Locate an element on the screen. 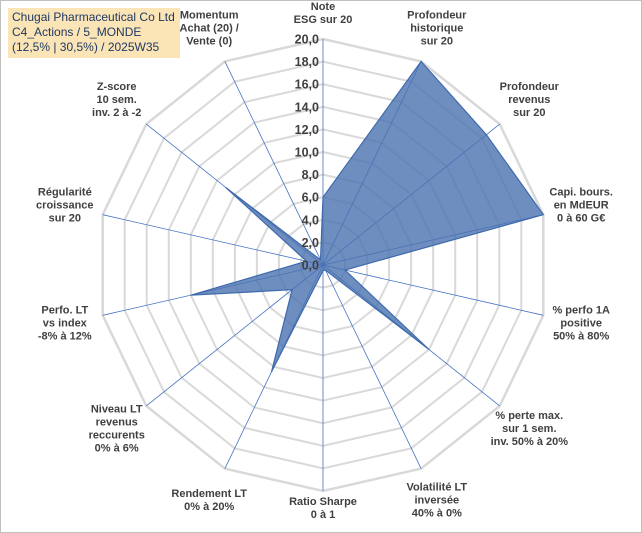 The height and width of the screenshot is (533, 642). axis-label-line: Z-score is located at coordinates (117, 87).